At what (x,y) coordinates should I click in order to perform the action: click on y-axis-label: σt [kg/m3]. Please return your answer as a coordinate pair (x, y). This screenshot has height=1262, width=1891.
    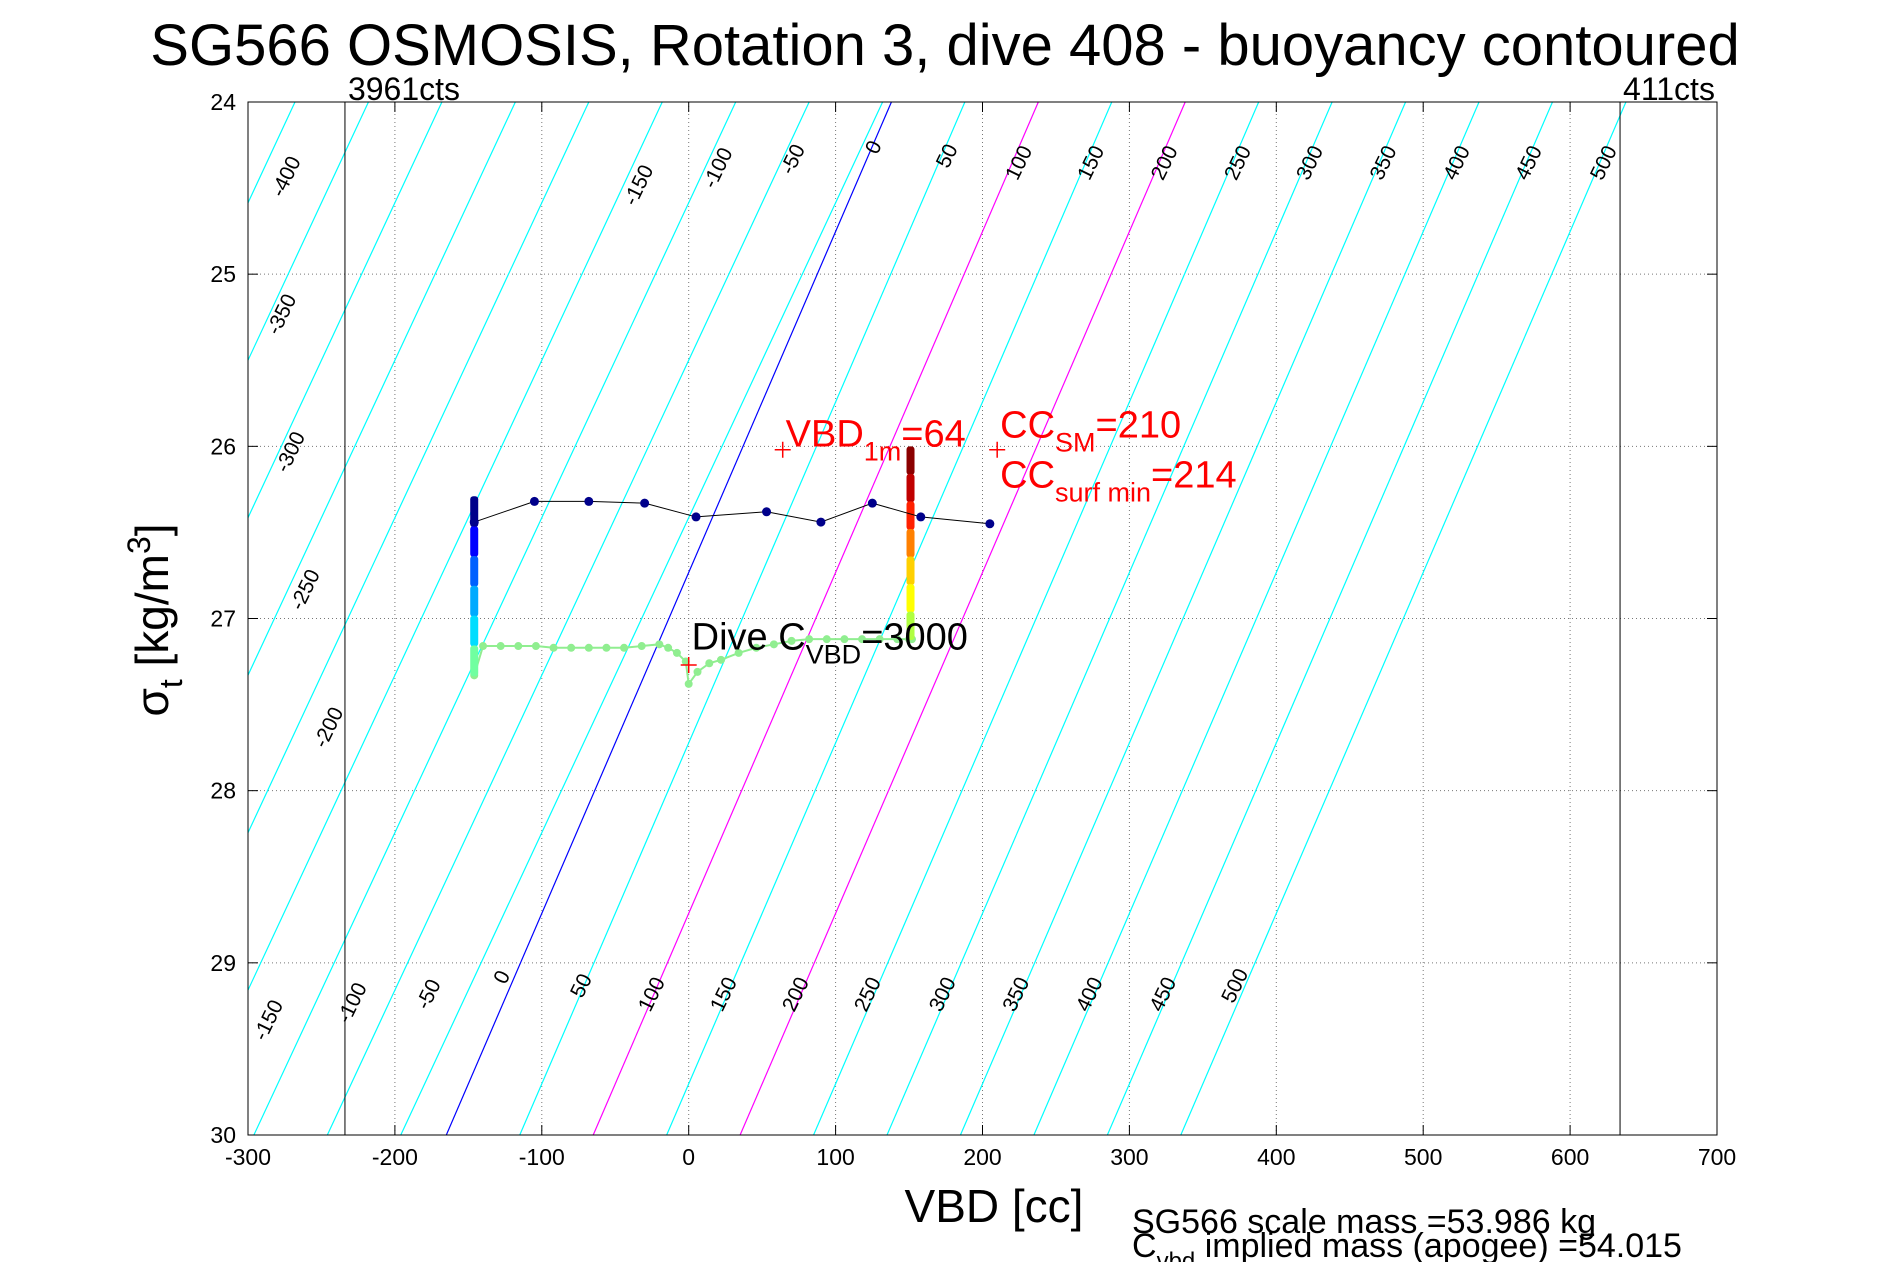
    Looking at the image, I should click on (155, 619).